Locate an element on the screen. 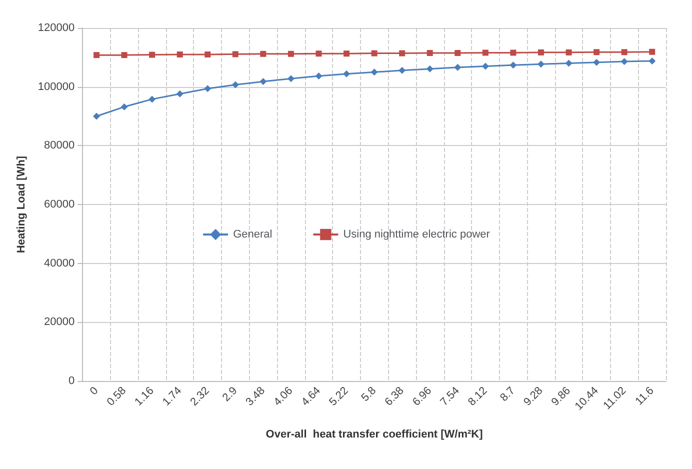 The image size is (692, 469). y-tick-label: 60000 is located at coordinates (59, 204).